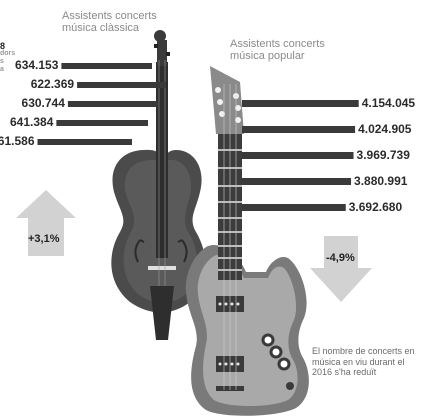  Describe the element at coordinates (147, 75) in the screenshot. I see `classical-year-label: 2014` at that location.